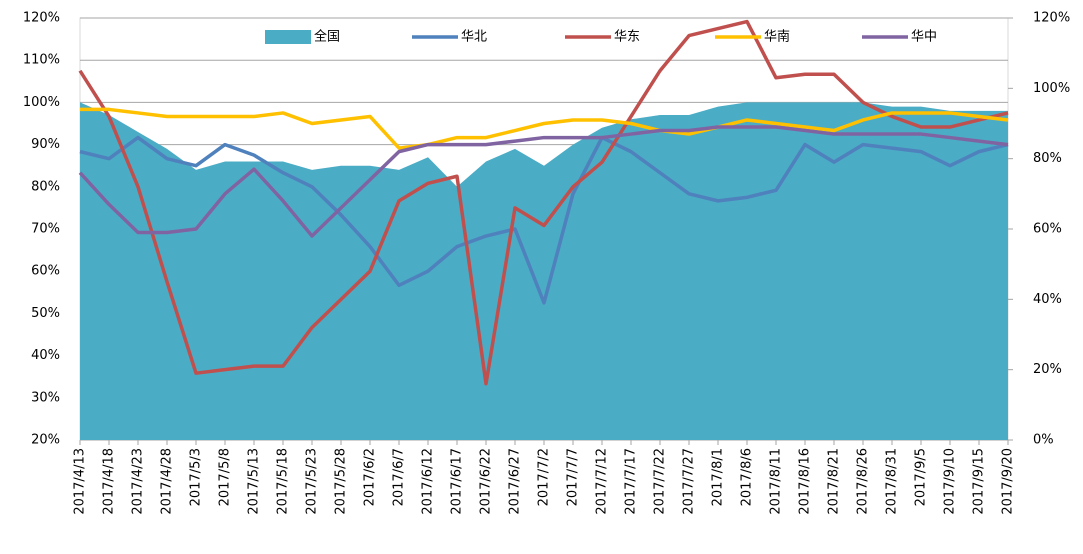 The height and width of the screenshot is (554, 1083). I want to click on y-tick-label: 120%, so click(41, 18).